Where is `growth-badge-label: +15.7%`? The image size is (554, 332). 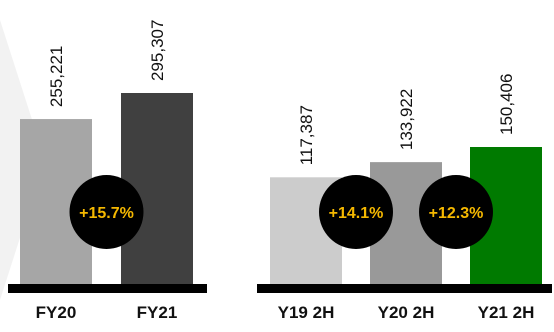 growth-badge-label: +15.7% is located at coordinates (106, 213).